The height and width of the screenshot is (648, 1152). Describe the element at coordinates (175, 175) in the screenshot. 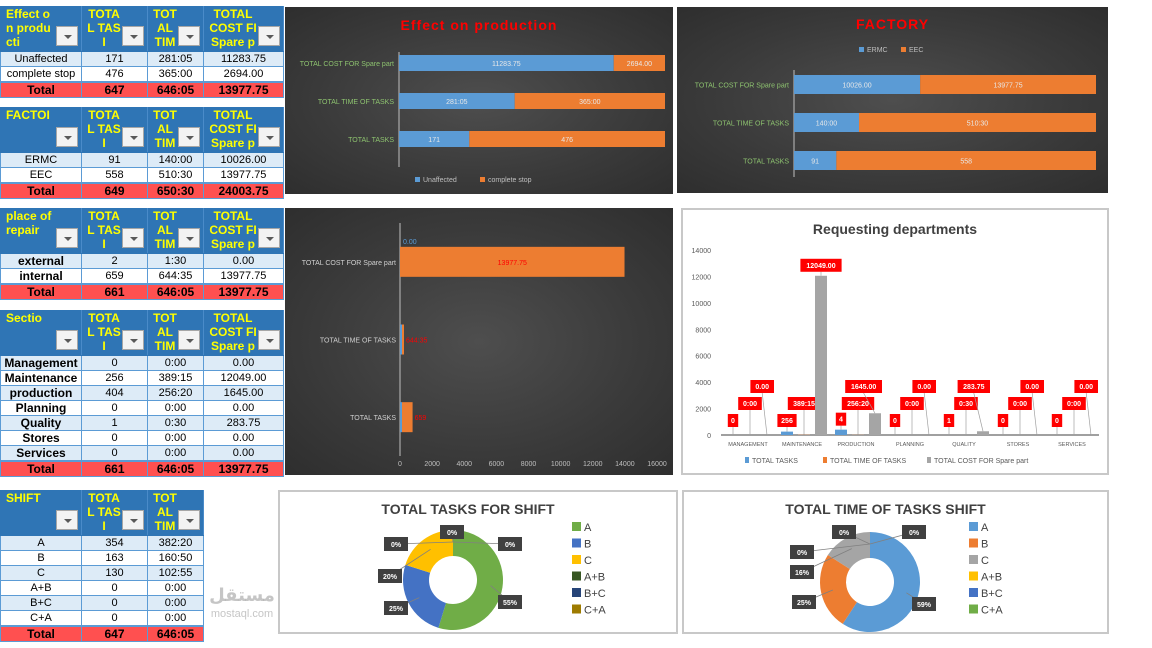

I see `cell-value: 510:30` at that location.